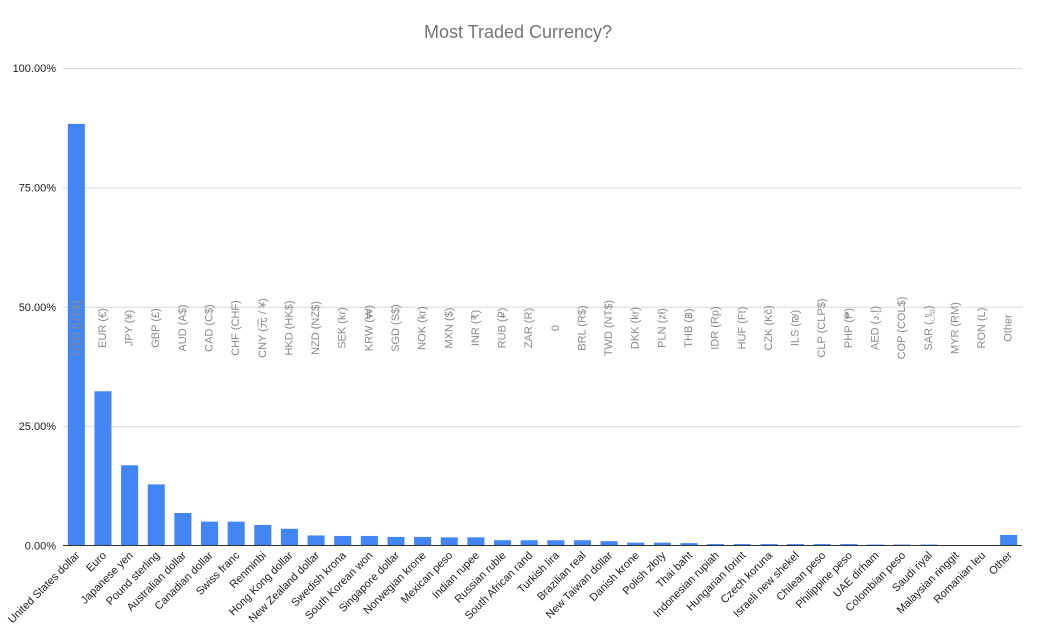  I want to click on bar-data-label: THB (฿), so click(689, 327).